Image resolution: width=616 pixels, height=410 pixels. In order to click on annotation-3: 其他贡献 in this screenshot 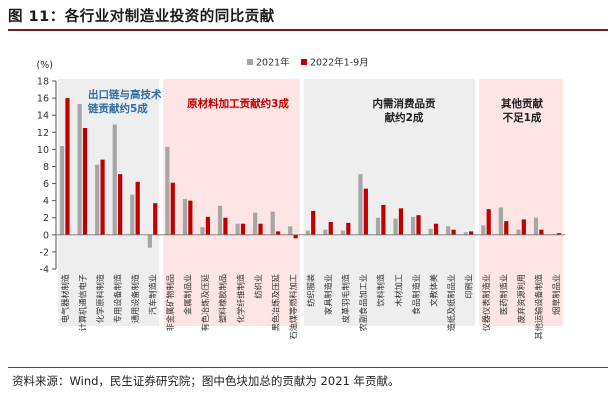, I will do `click(522, 103)`.